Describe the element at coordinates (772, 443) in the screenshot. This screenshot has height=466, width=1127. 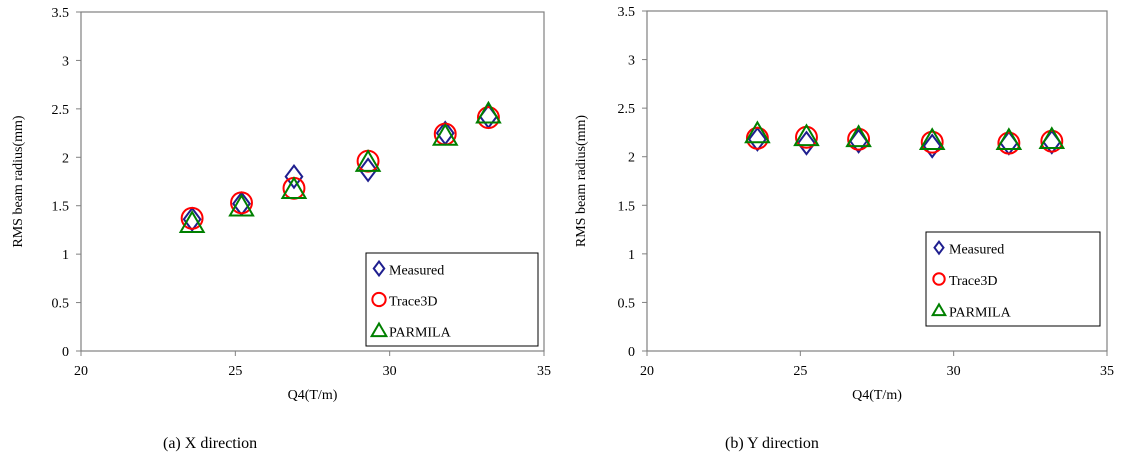
I see `caption-y-direction: (b) Y direction` at that location.